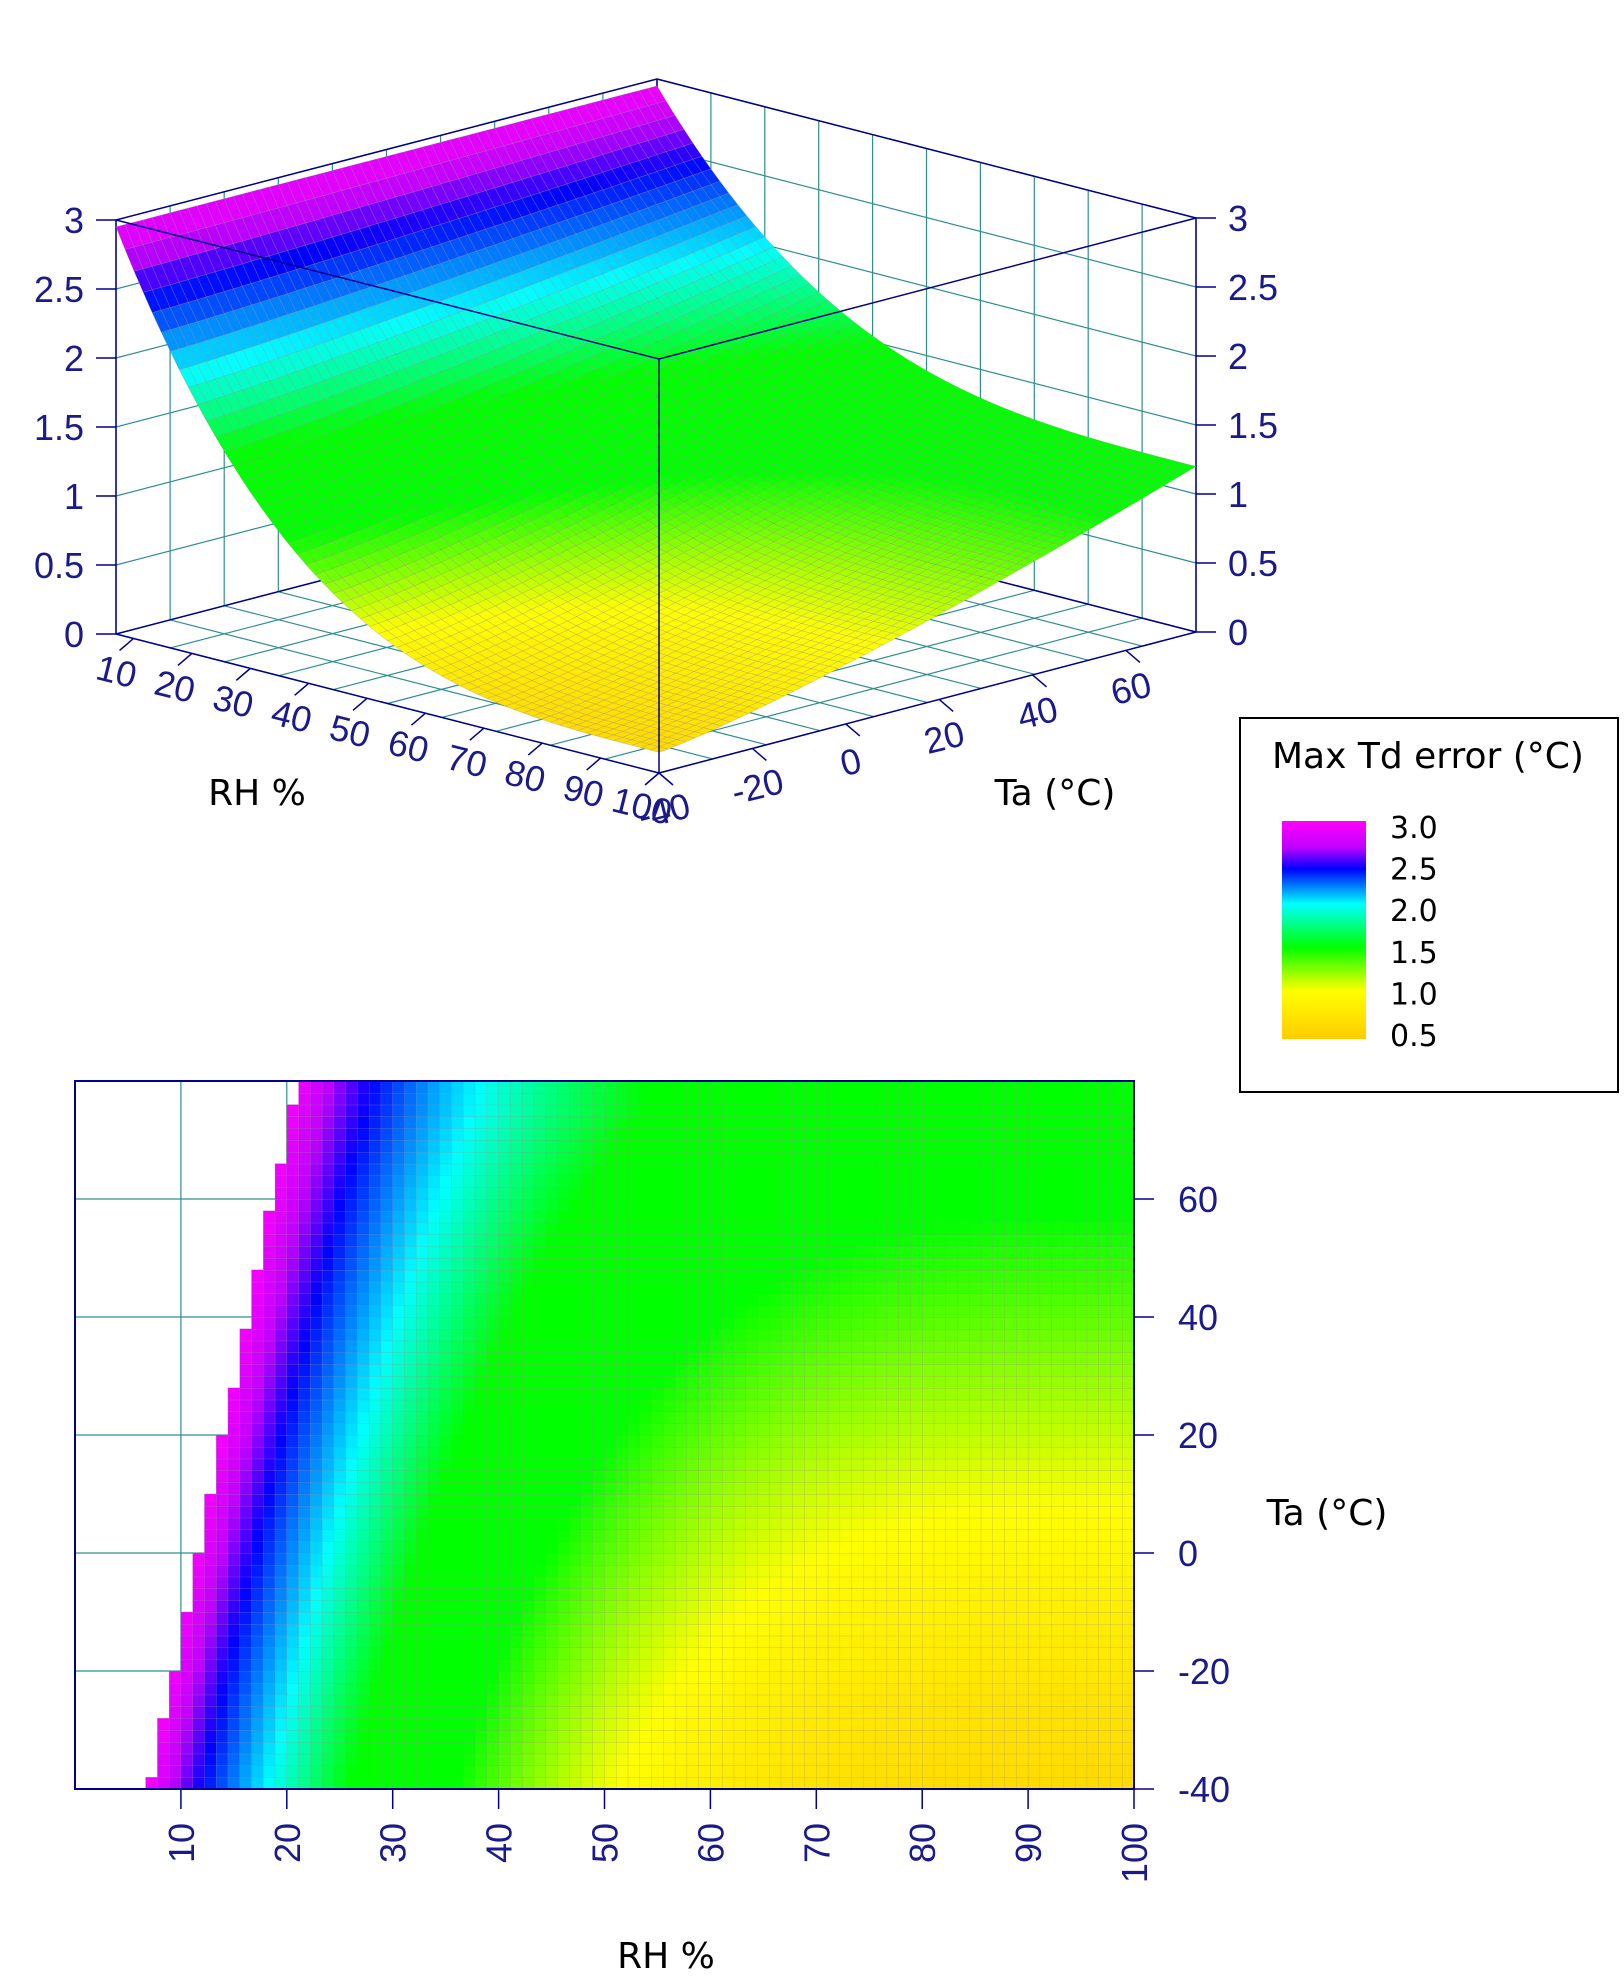 The width and height of the screenshot is (1624, 1980). I want to click on z-tick-left: 1, so click(74, 496).